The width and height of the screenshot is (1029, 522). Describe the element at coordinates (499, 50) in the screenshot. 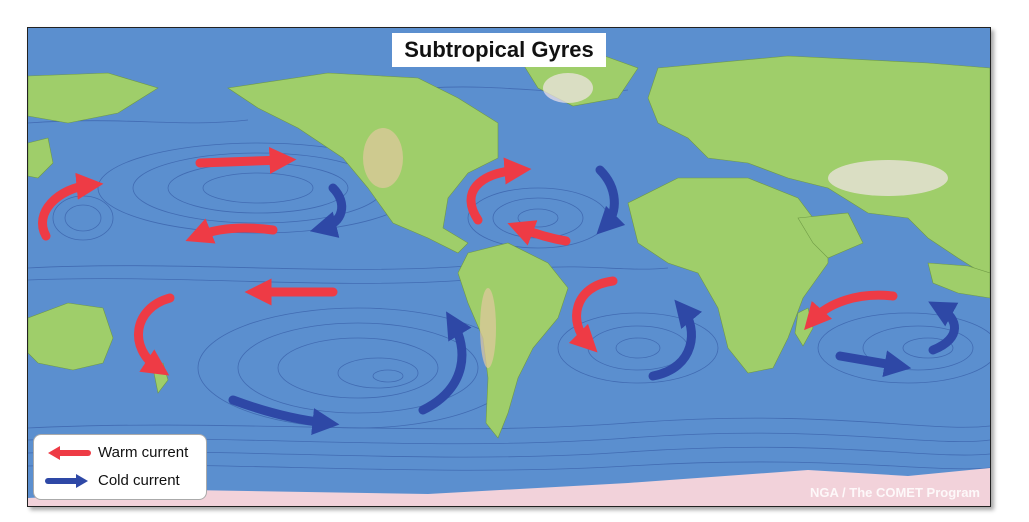

I see `map-title: Subtropical Gyres` at that location.